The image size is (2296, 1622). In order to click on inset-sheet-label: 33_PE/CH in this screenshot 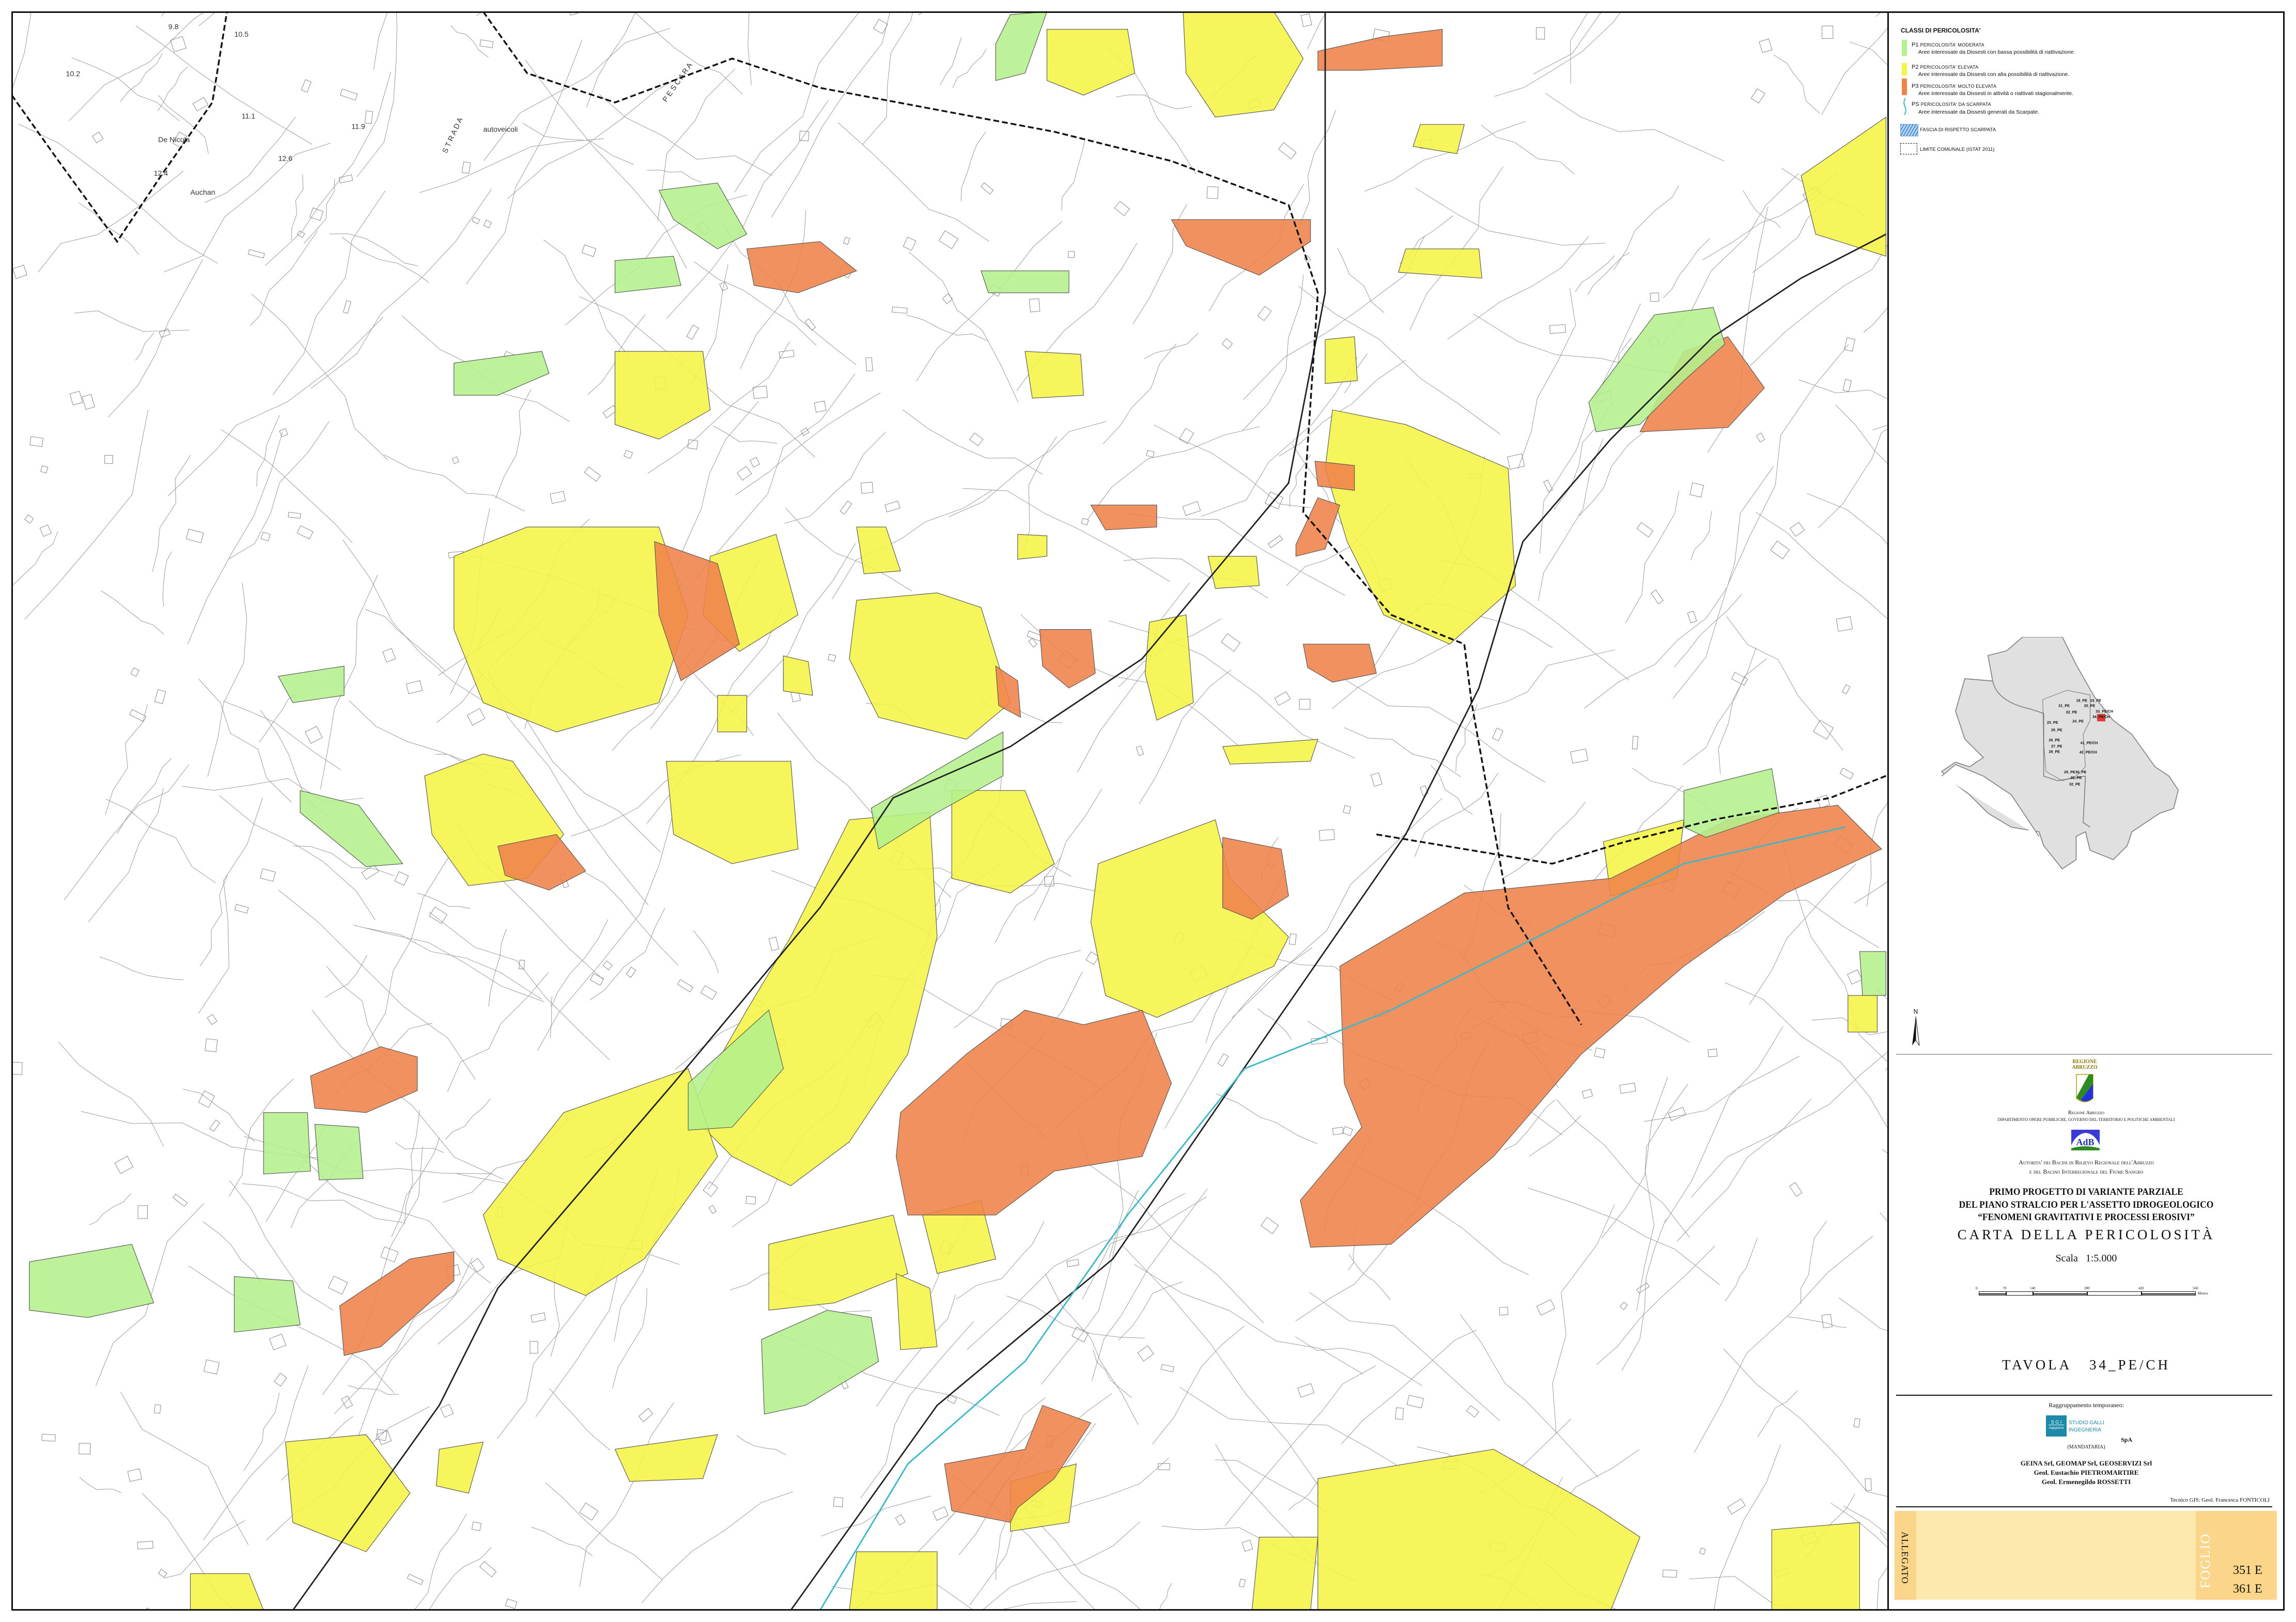, I will do `click(2104, 711)`.